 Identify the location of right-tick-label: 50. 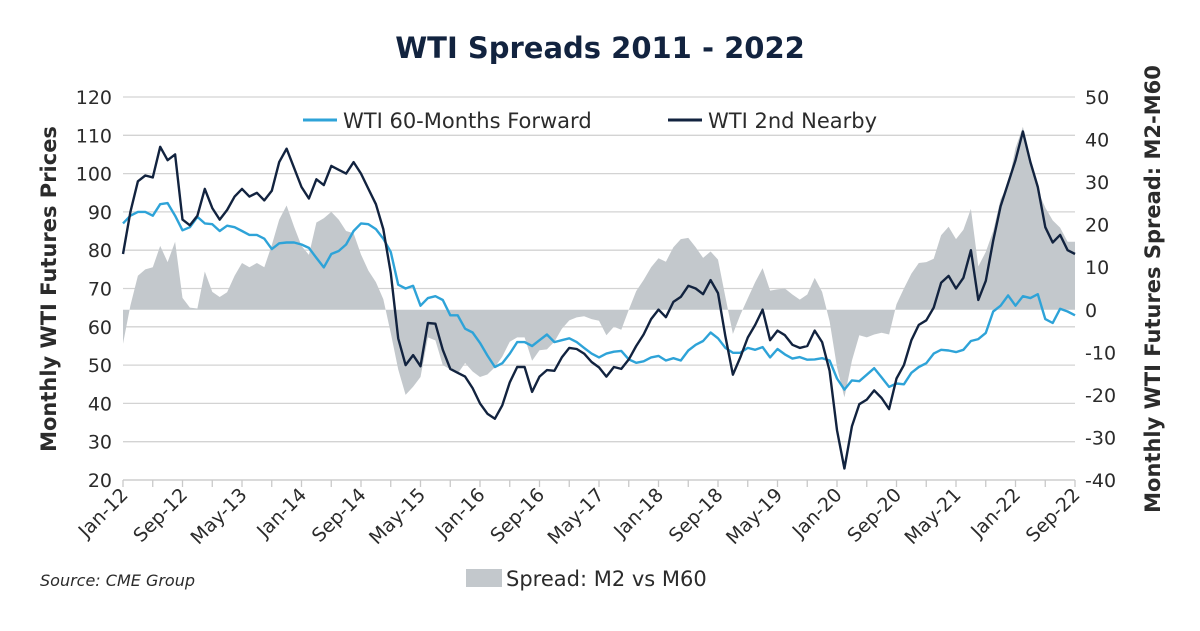
(1097, 98).